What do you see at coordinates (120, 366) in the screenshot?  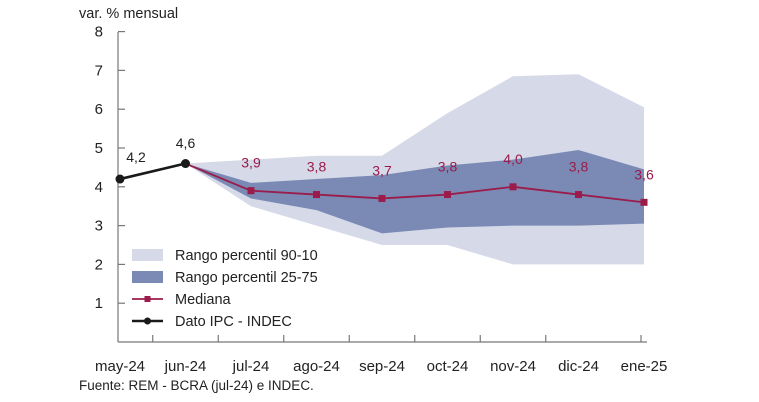 I see `x-tick-label: may-24` at bounding box center [120, 366].